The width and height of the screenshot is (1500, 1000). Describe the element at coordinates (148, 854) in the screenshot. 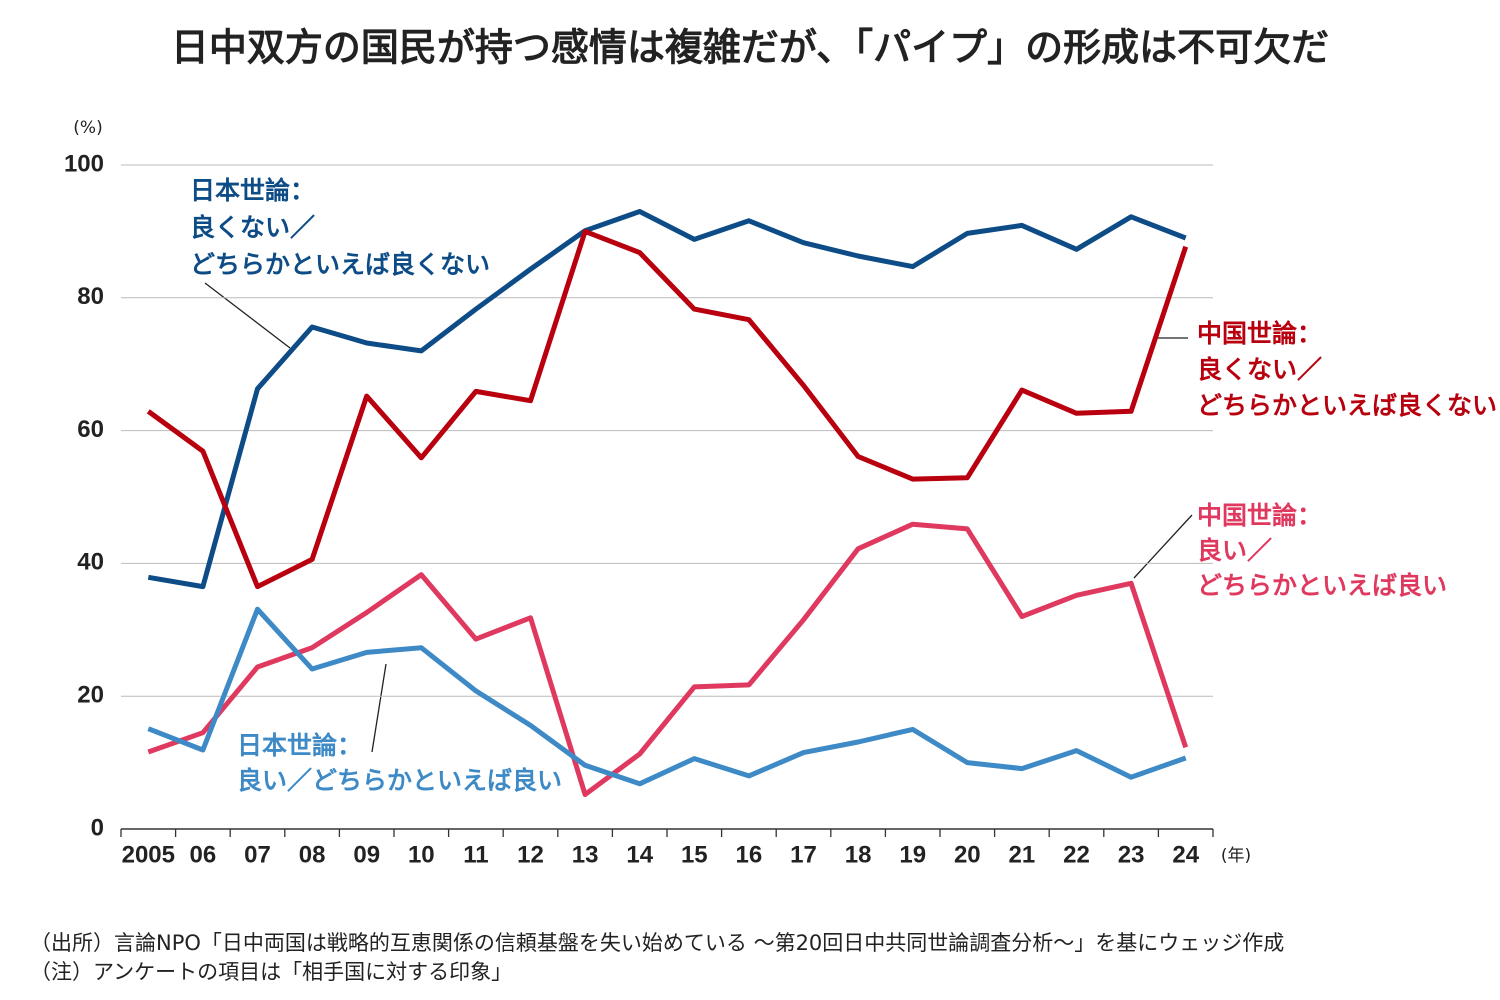

I see `x-tick-label: 2005` at that location.